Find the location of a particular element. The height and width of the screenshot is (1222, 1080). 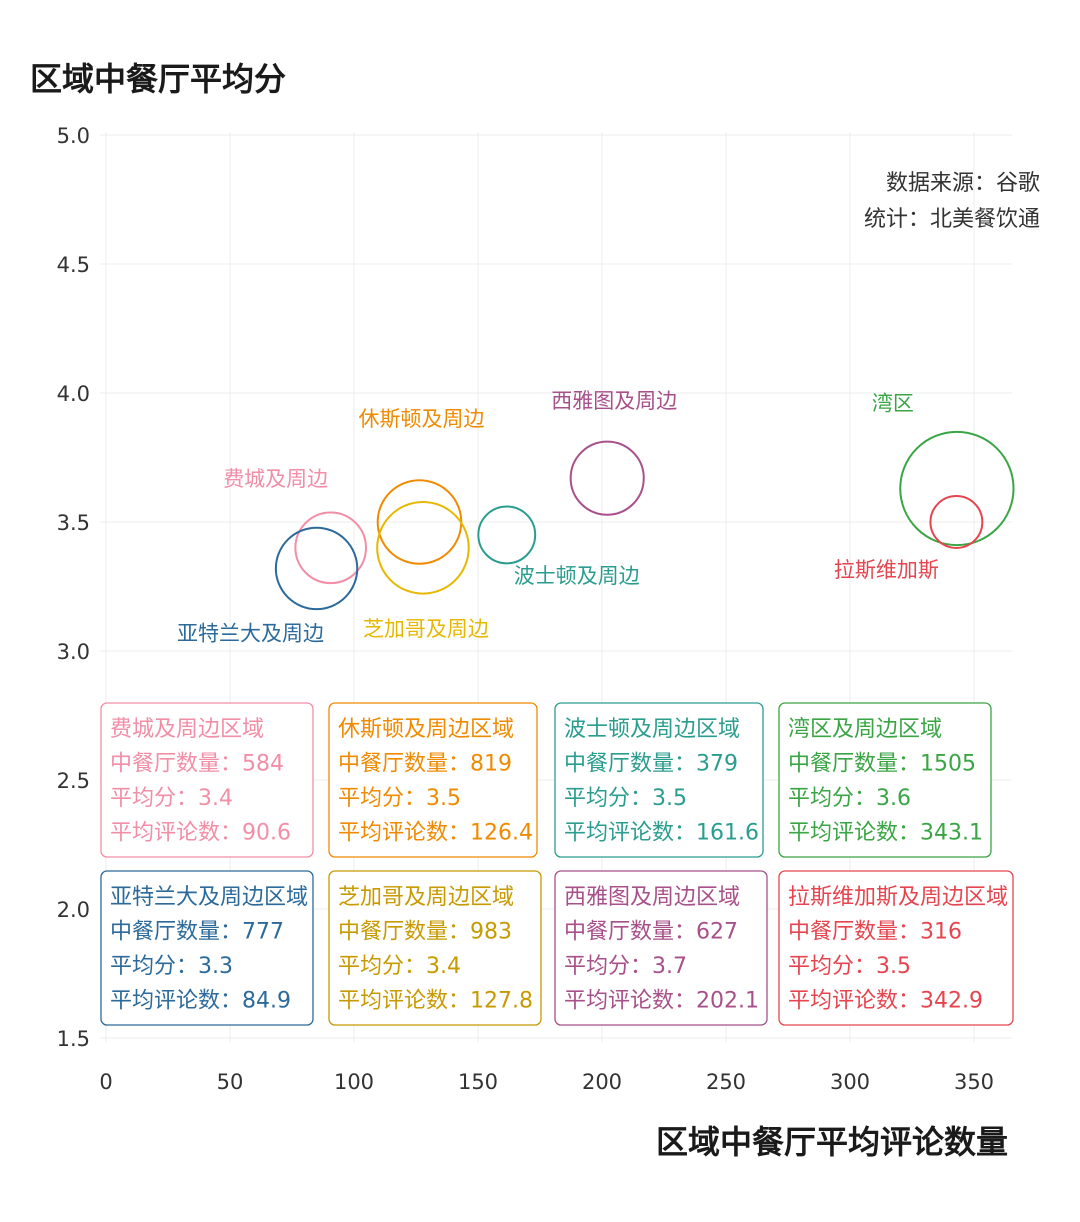

info-box-line: 平均评论数：126.4 is located at coordinates (435, 833).